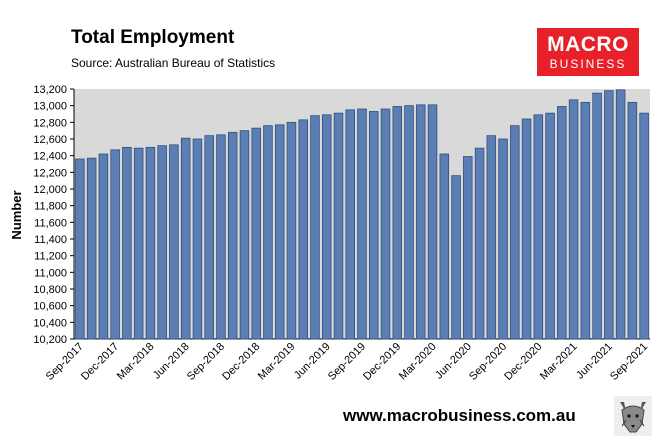 The width and height of the screenshot is (660, 448). Describe the element at coordinates (50, 223) in the screenshot. I see `y-tick-label: 11,600` at that location.